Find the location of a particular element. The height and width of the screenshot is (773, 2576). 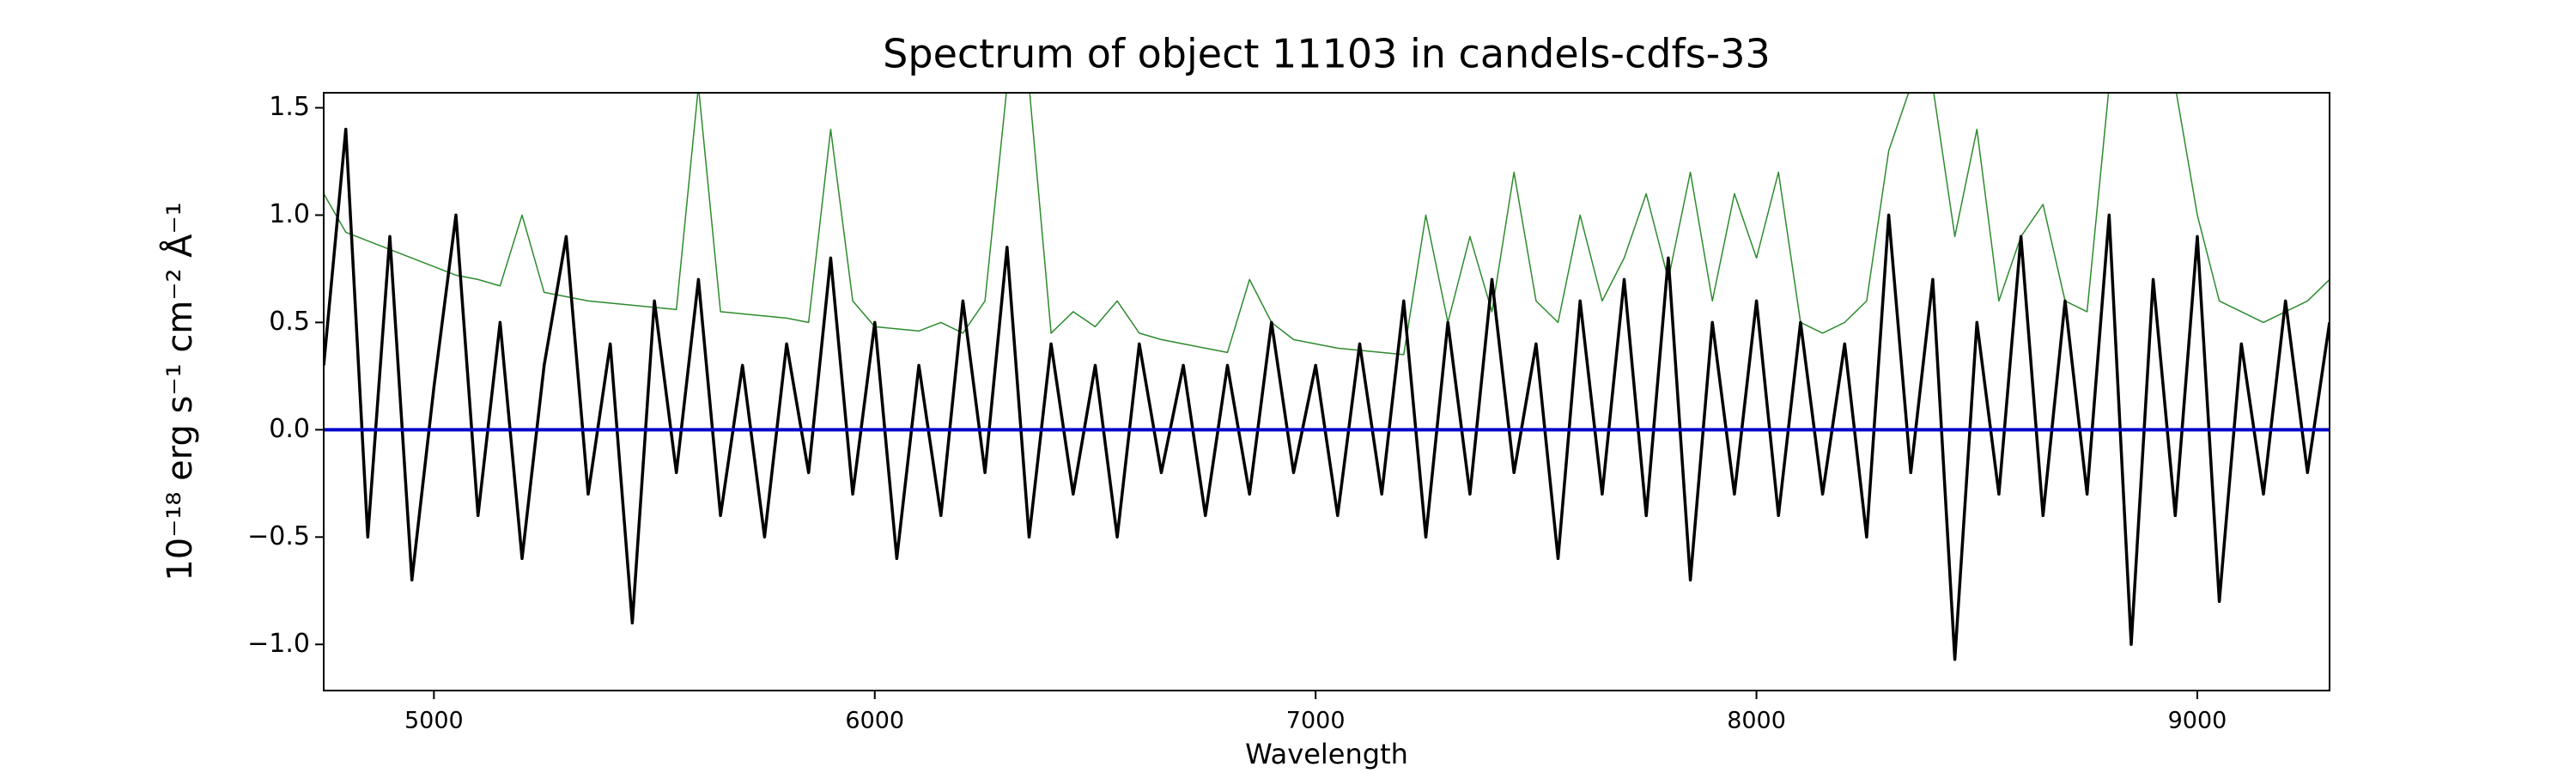

x-axis-label: Wavelength is located at coordinates (1327, 754).